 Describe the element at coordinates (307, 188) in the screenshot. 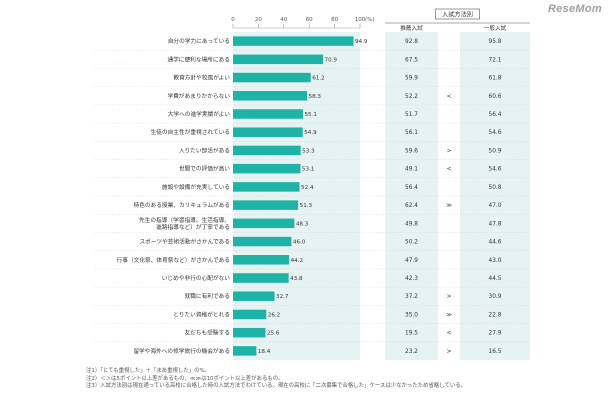

I see `data-label: 52.4` at that location.